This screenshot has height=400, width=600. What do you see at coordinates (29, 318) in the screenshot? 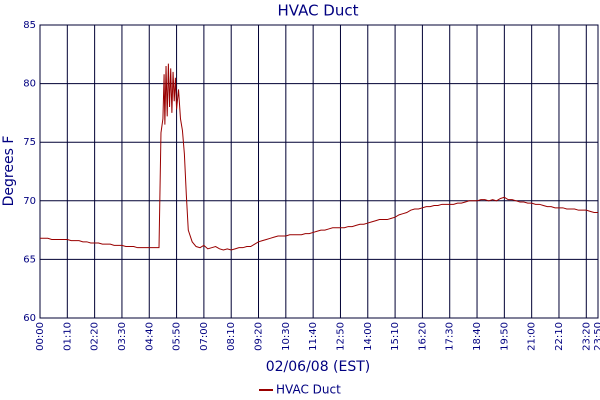
I see `y-tick-label: 60` at bounding box center [29, 318].